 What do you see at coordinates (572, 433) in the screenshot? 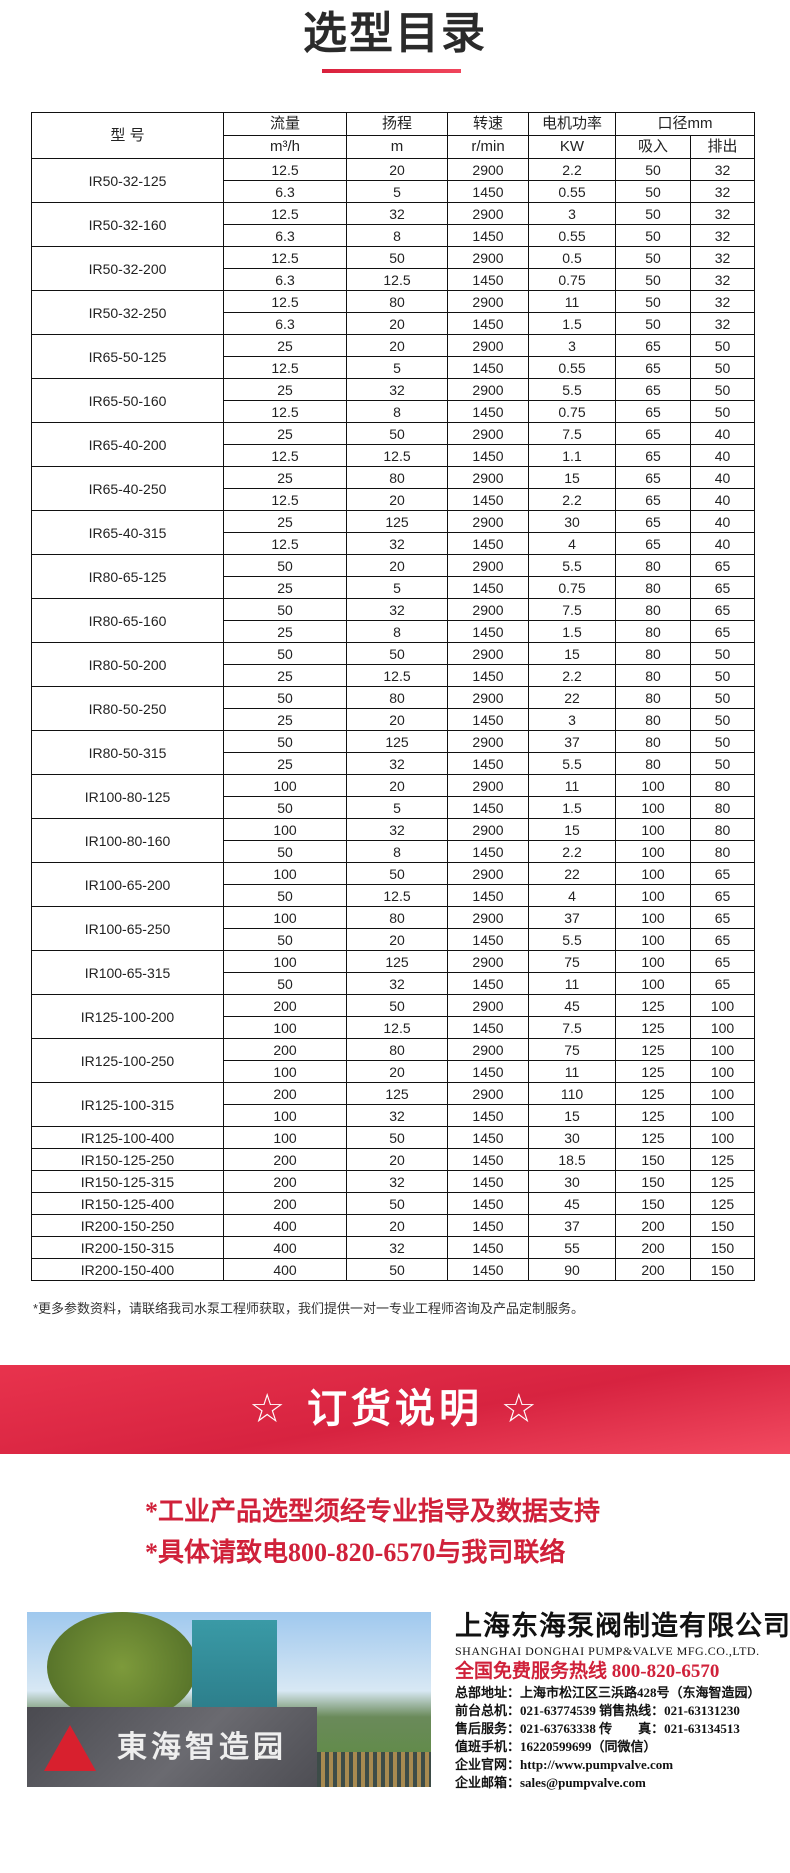
I see `value-cell: 7.5` at bounding box center [572, 433].